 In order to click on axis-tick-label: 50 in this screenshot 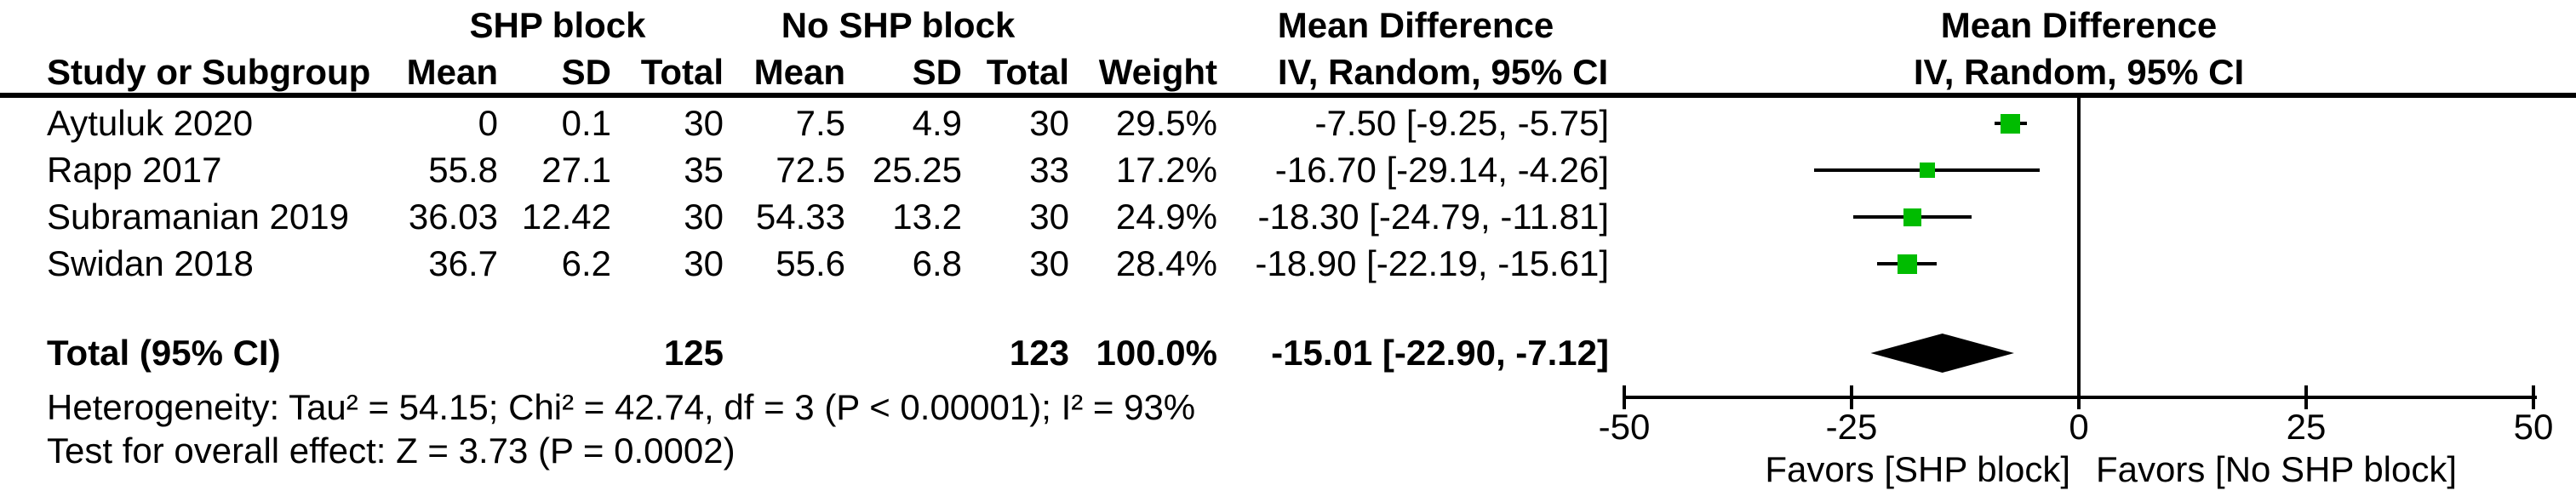, I will do `click(2533, 427)`.